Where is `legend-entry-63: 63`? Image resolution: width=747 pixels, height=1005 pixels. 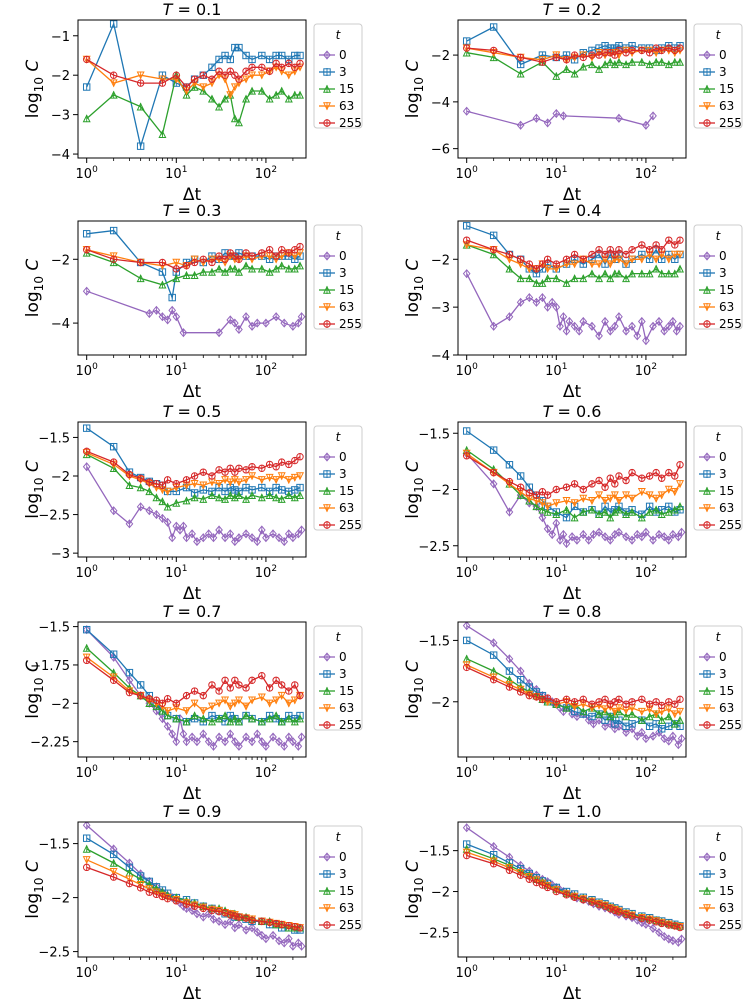 legend-entry-63: 63 is located at coordinates (336, 508).